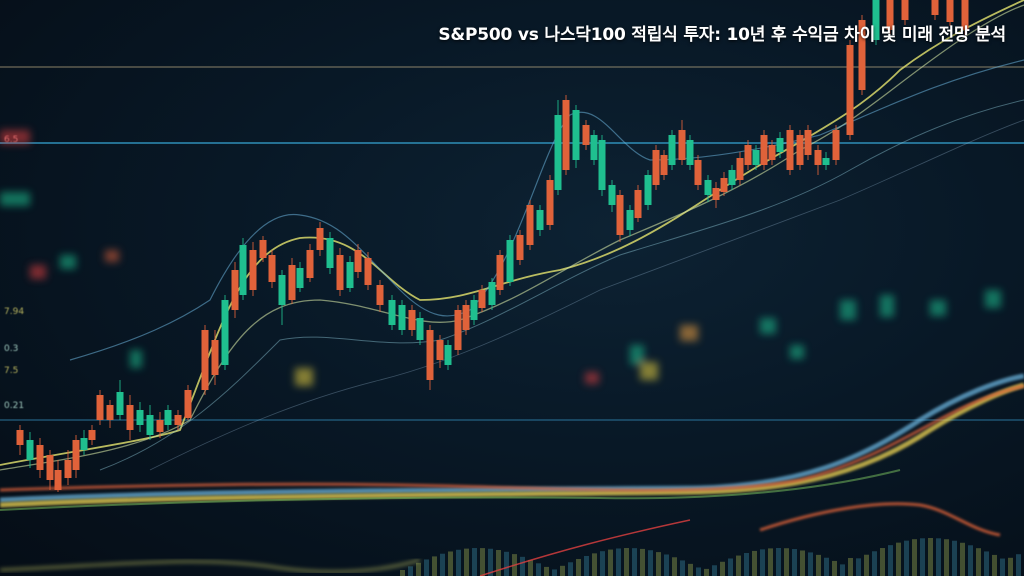 The width and height of the screenshot is (1024, 576). What do you see at coordinates (210, 565) in the screenshot?
I see `signal-line-yellow` at bounding box center [210, 565].